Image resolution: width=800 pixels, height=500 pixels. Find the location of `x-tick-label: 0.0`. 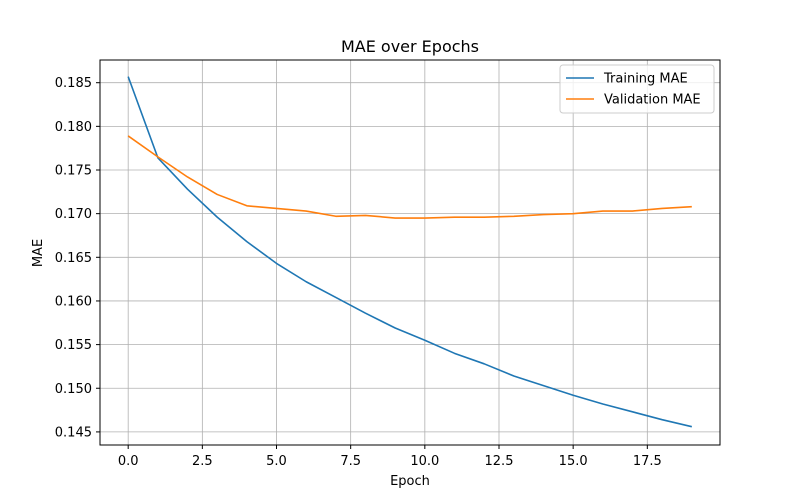

x-tick-label: 0.0 is located at coordinates (128, 461).